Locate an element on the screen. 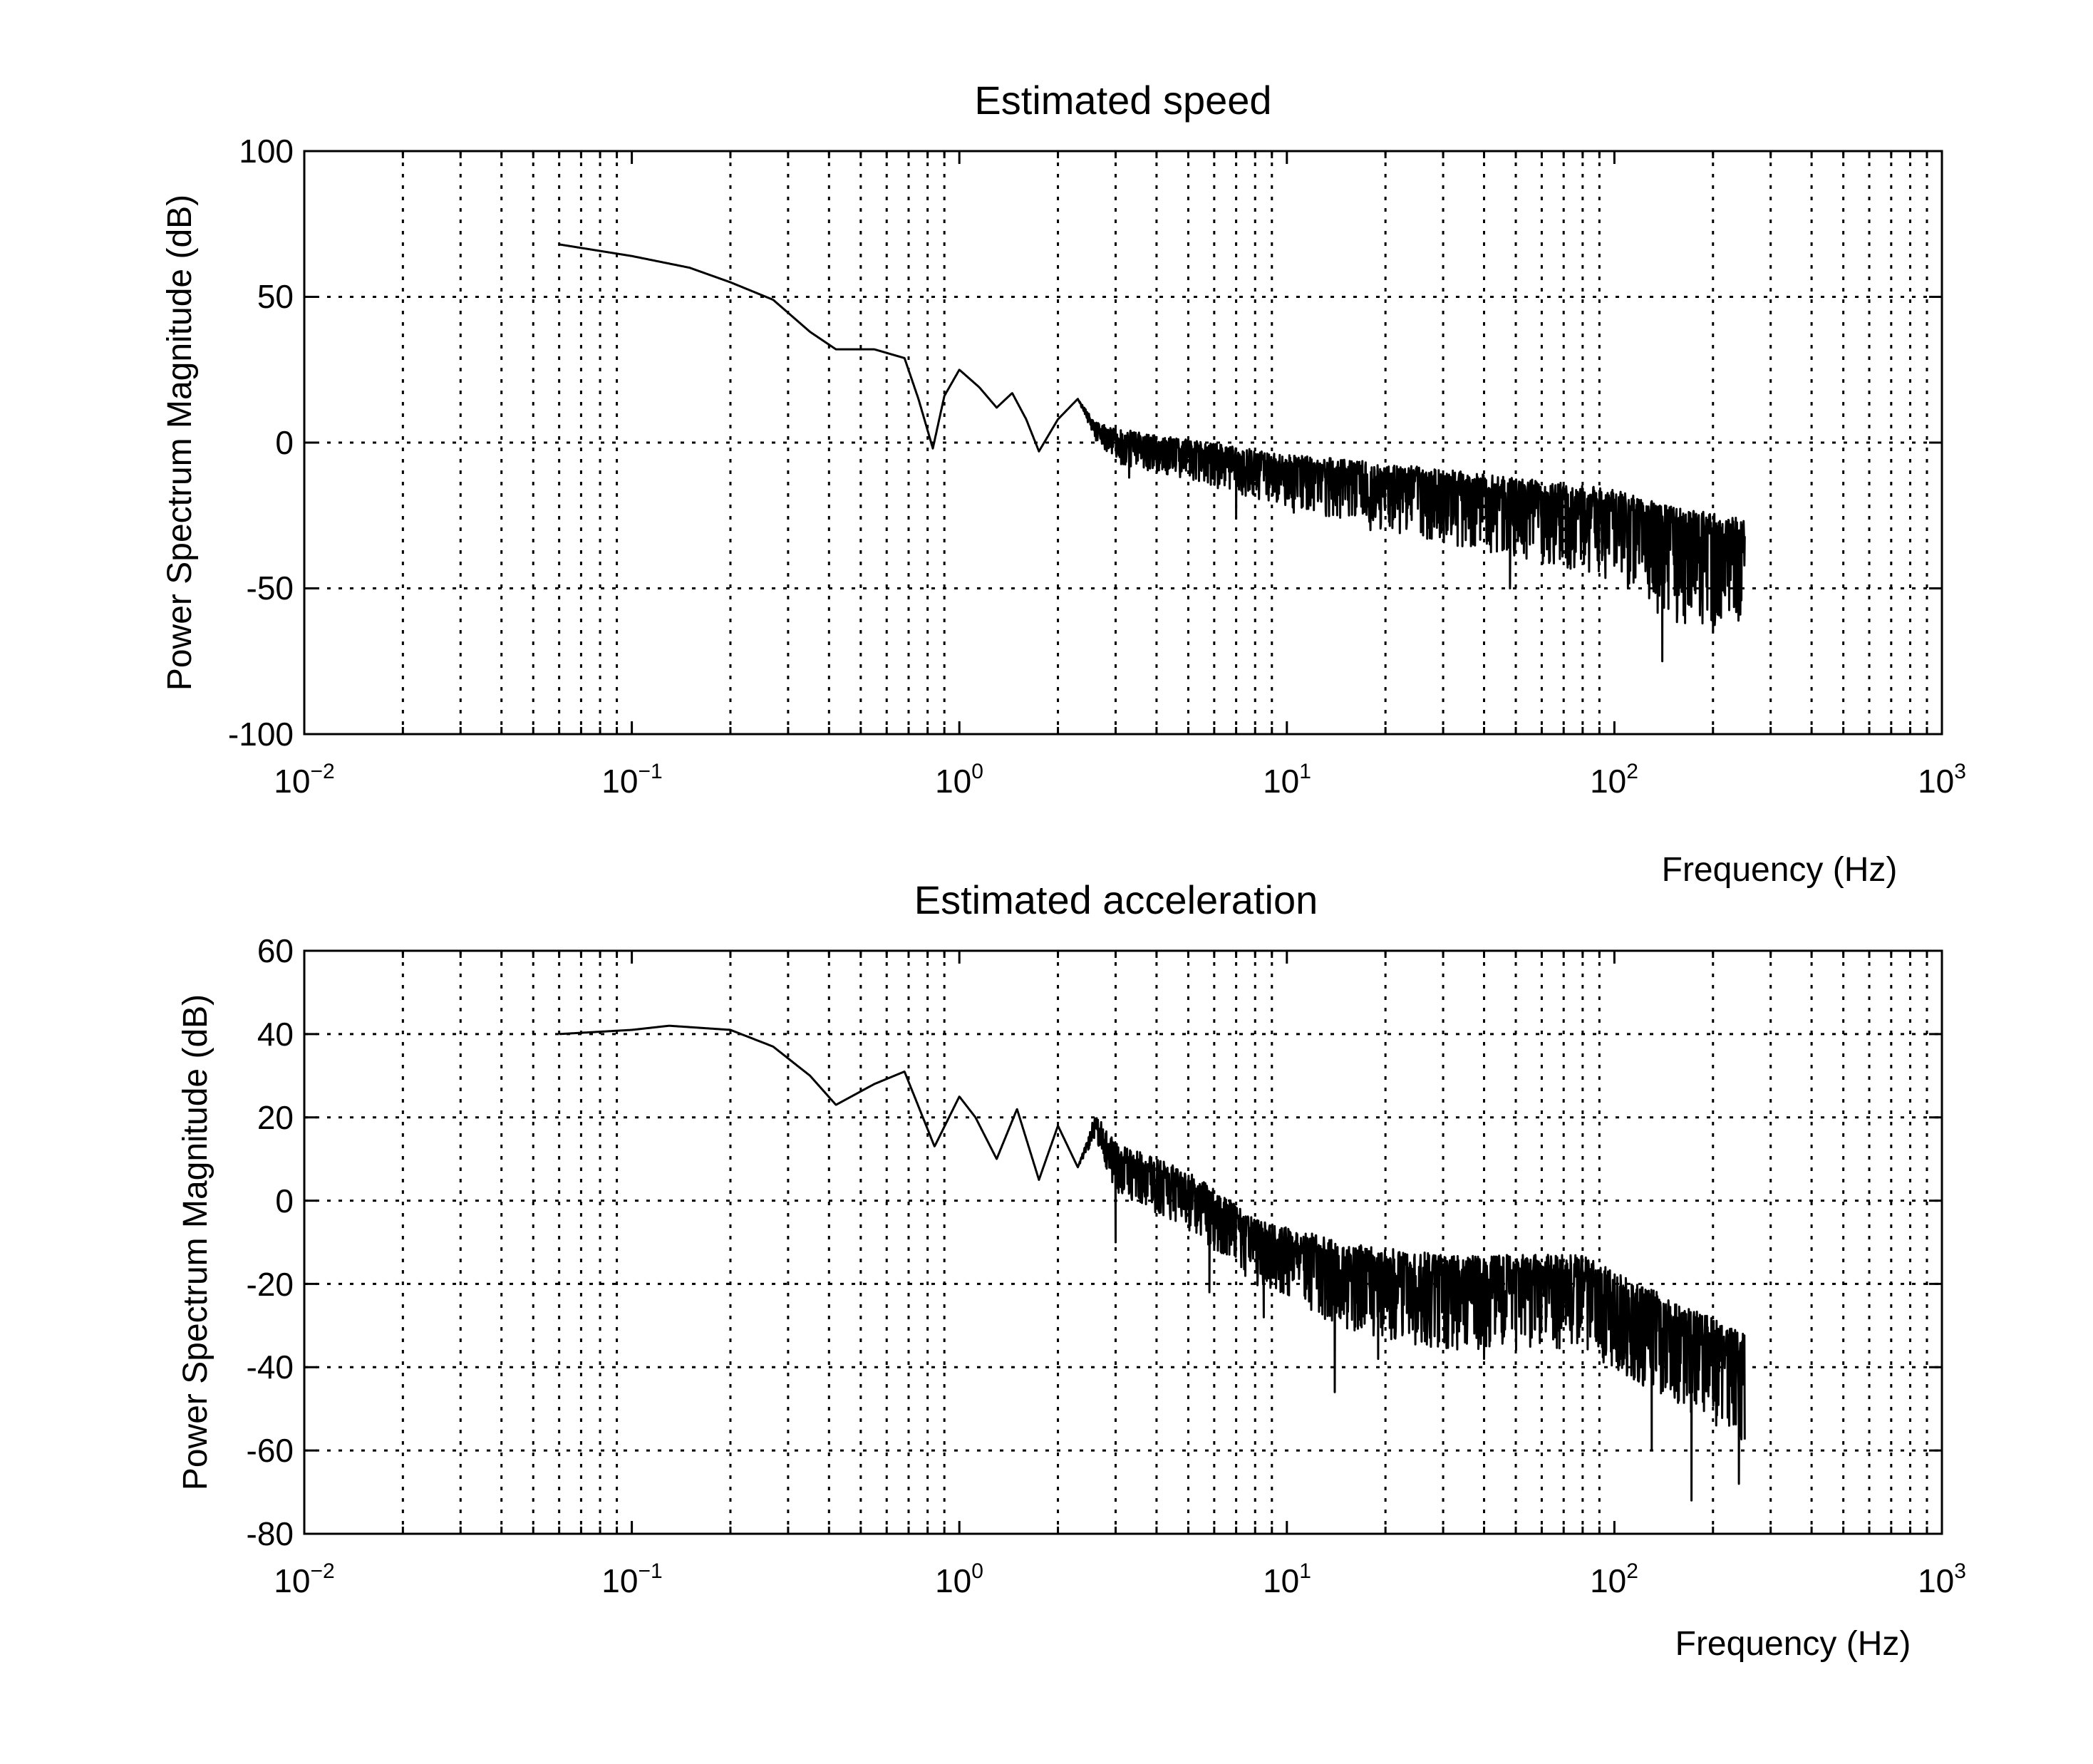 The width and height of the screenshot is (2093, 1764). acceleration-y-tick-labels: 60 40 20 0 -20 -40 -60 -80 is located at coordinates (270, 1242).